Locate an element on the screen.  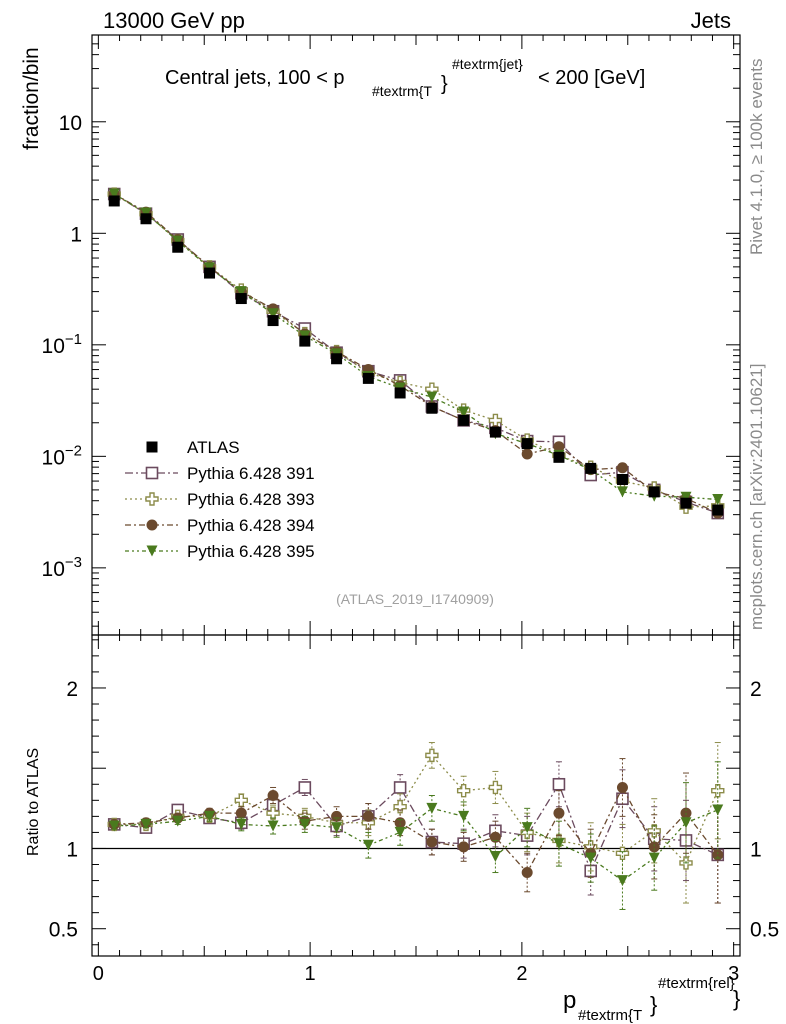
title-sup: #textrm{jet} is located at coordinates (487, 64).